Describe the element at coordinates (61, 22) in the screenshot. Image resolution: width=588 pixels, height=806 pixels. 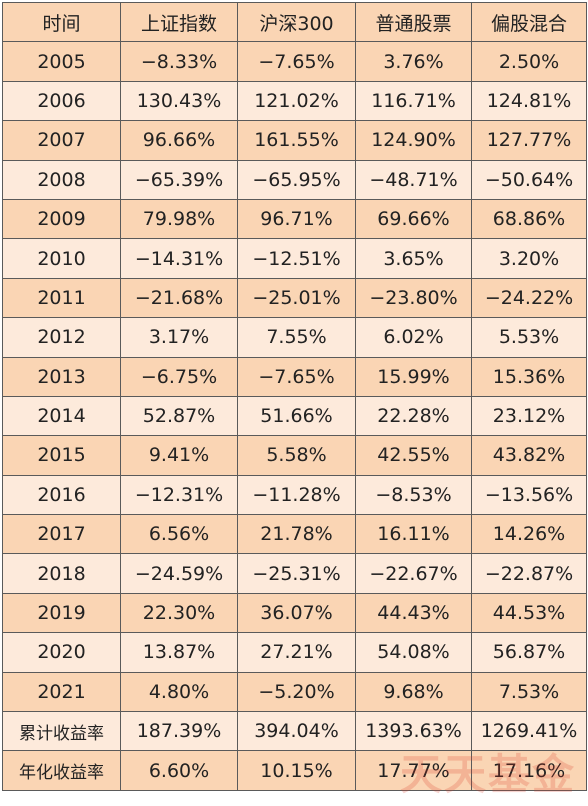
I see `table-cell: 时间` at that location.